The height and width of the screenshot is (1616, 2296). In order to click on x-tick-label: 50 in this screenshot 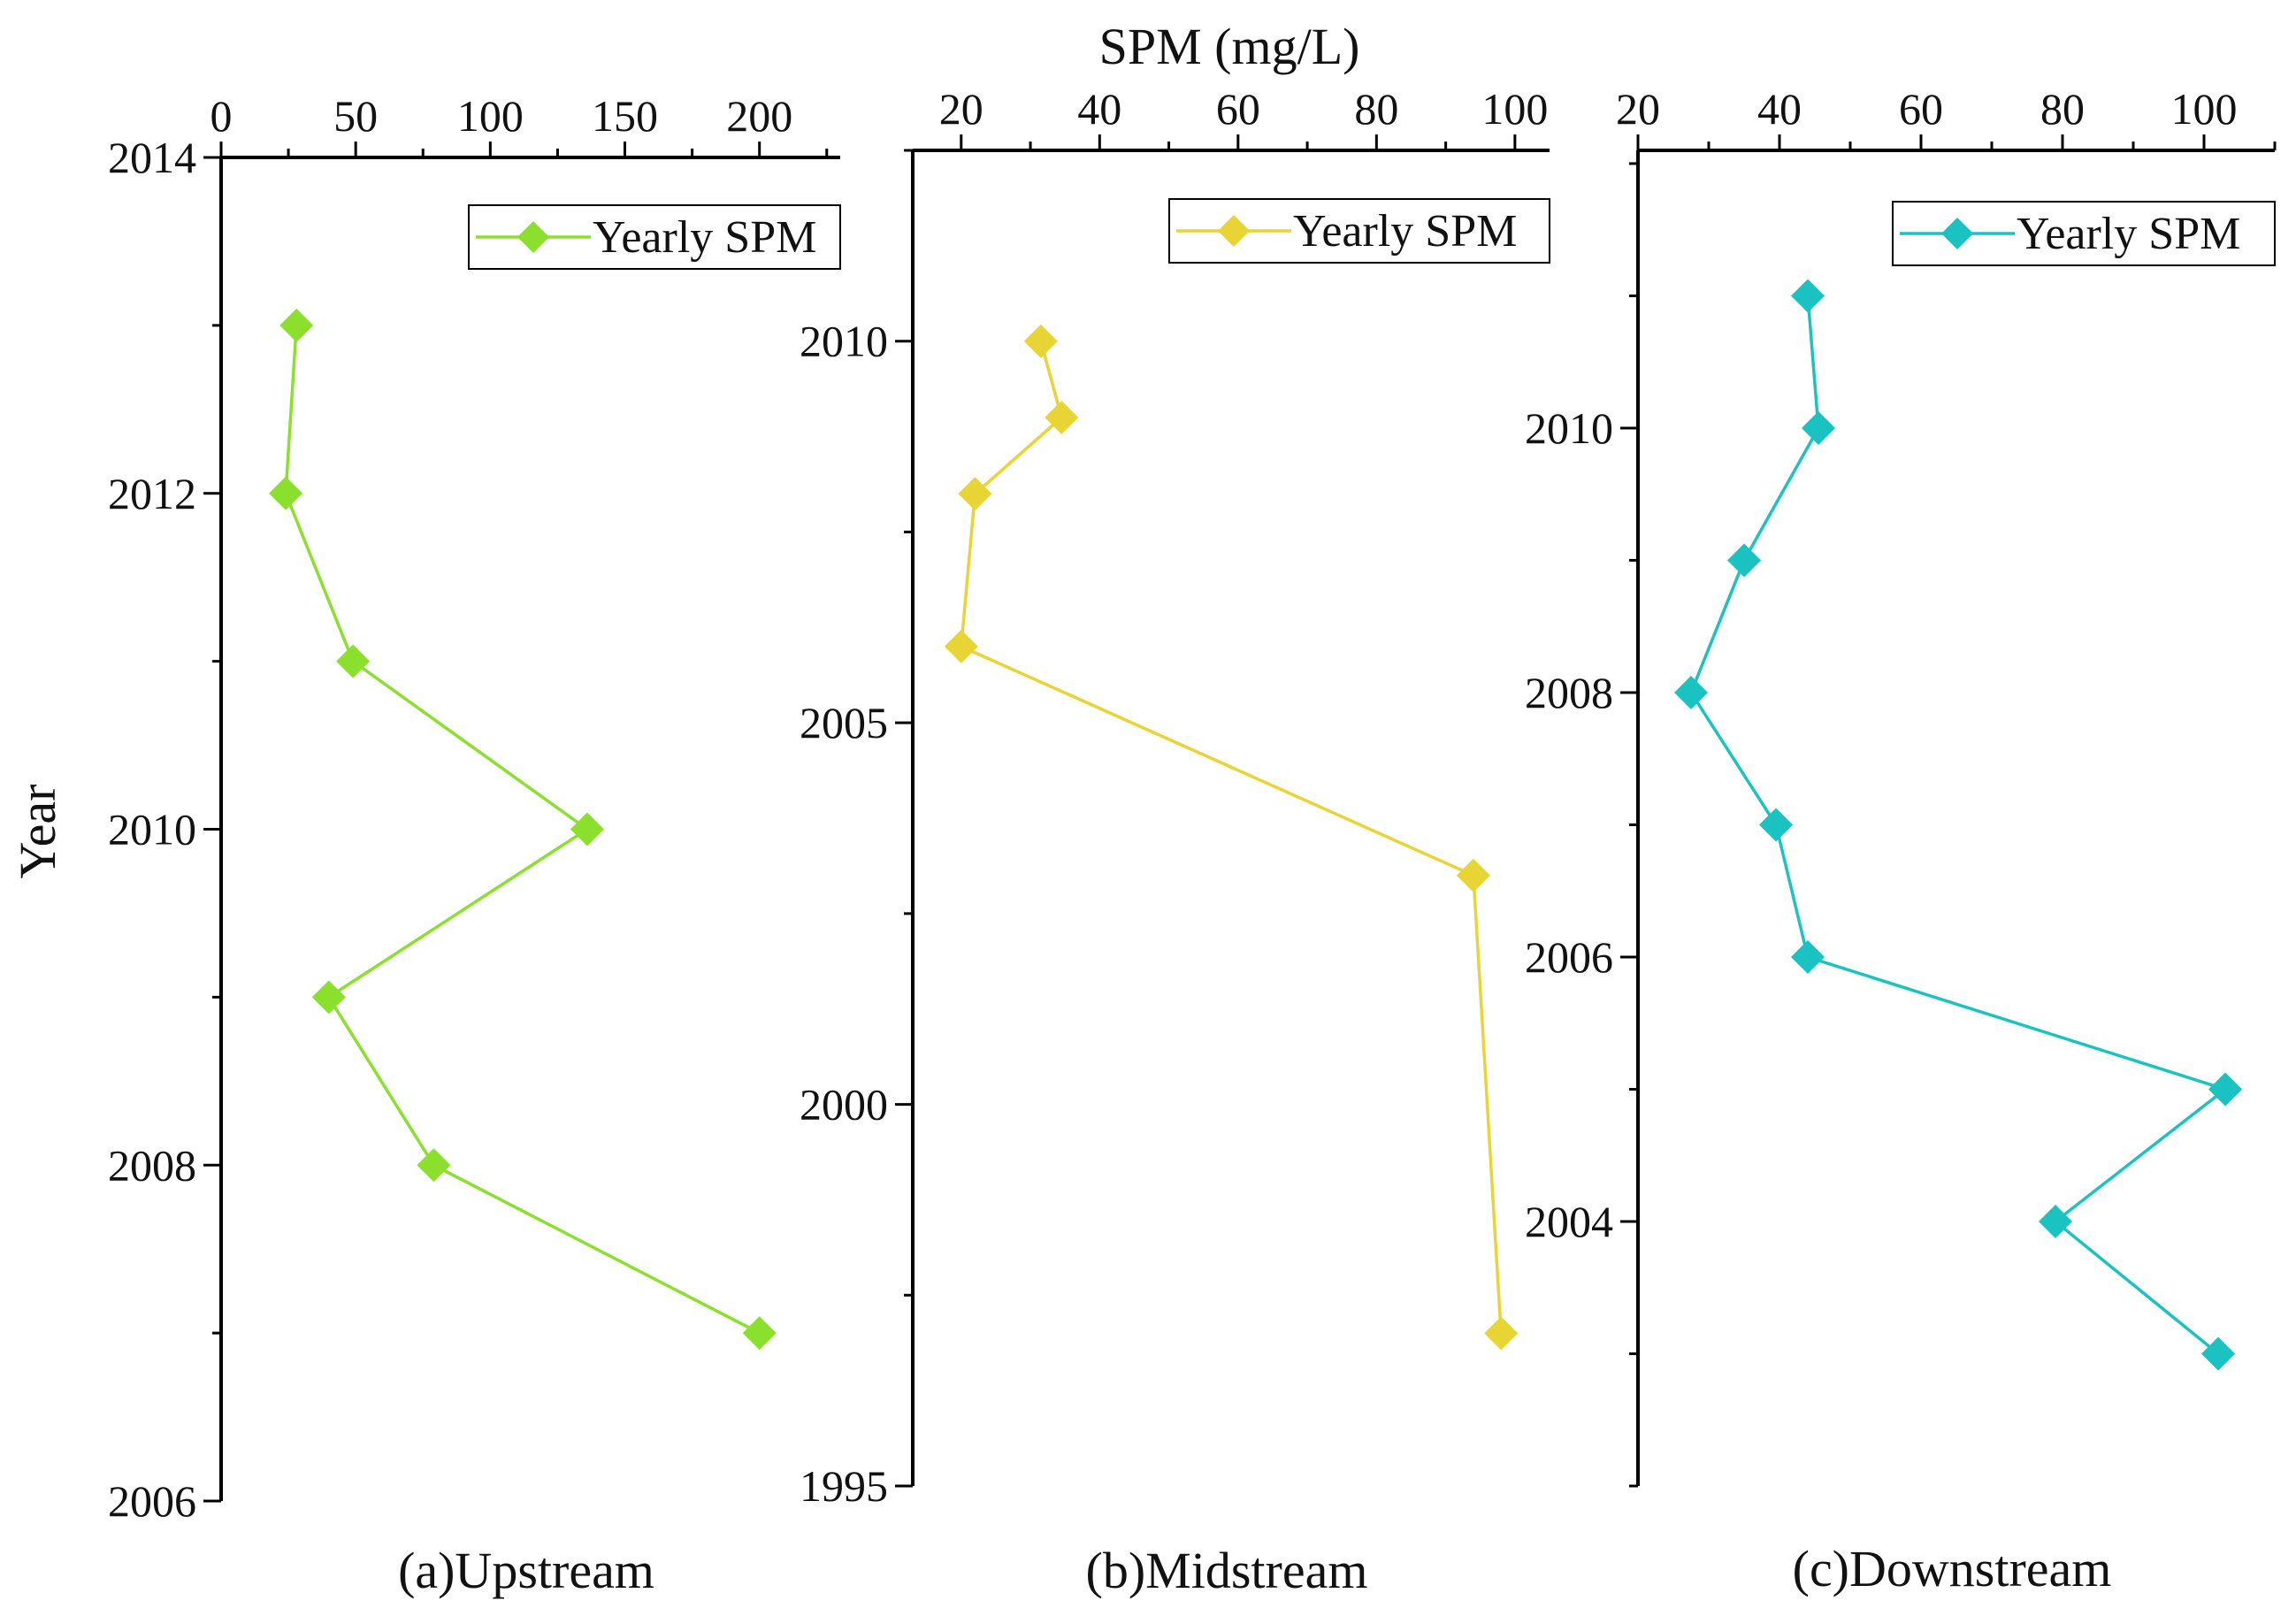, I will do `click(355, 116)`.